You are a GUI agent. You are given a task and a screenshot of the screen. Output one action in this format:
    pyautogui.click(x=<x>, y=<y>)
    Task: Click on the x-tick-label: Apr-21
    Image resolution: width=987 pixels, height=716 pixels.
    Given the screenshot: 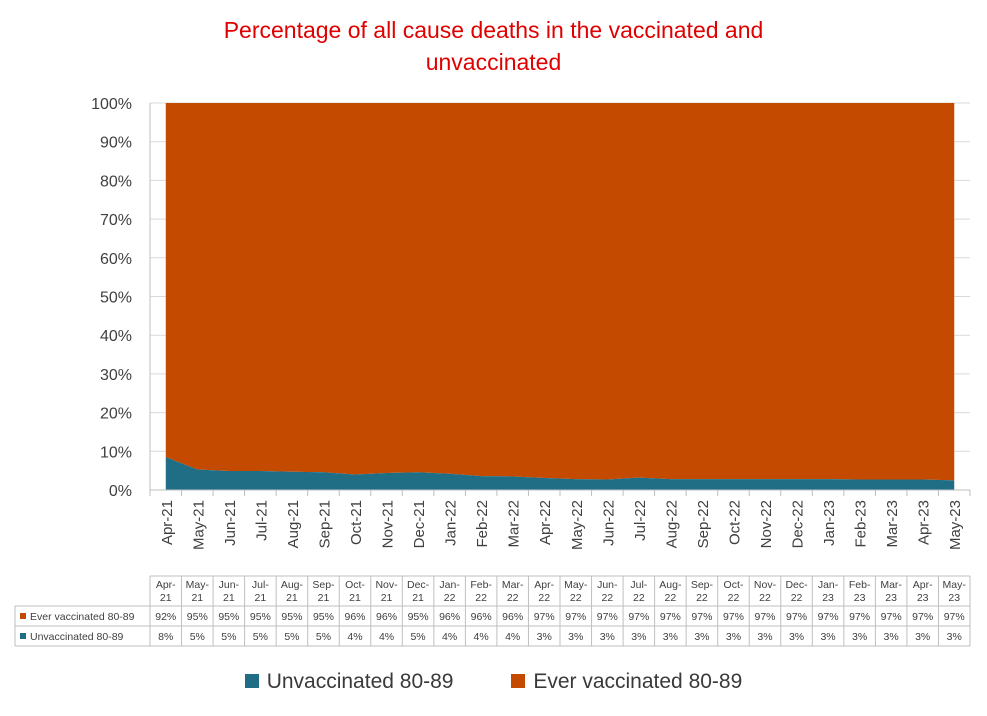 What is the action you would take?
    pyautogui.click(x=167, y=522)
    